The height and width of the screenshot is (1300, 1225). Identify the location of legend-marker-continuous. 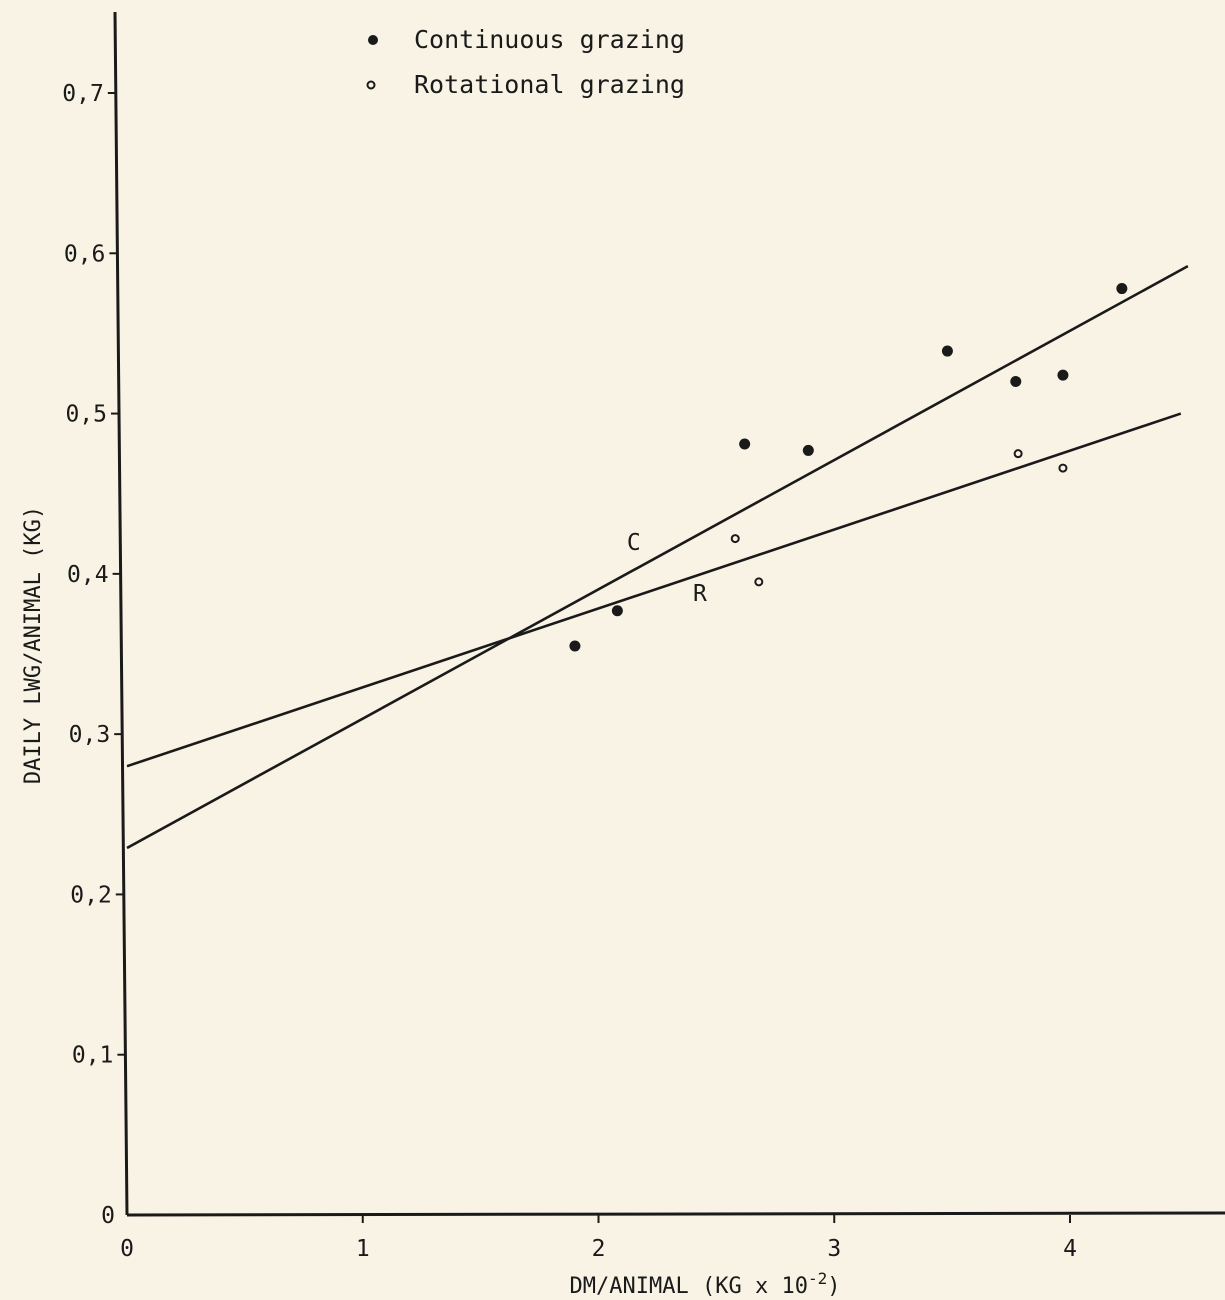
(373, 40).